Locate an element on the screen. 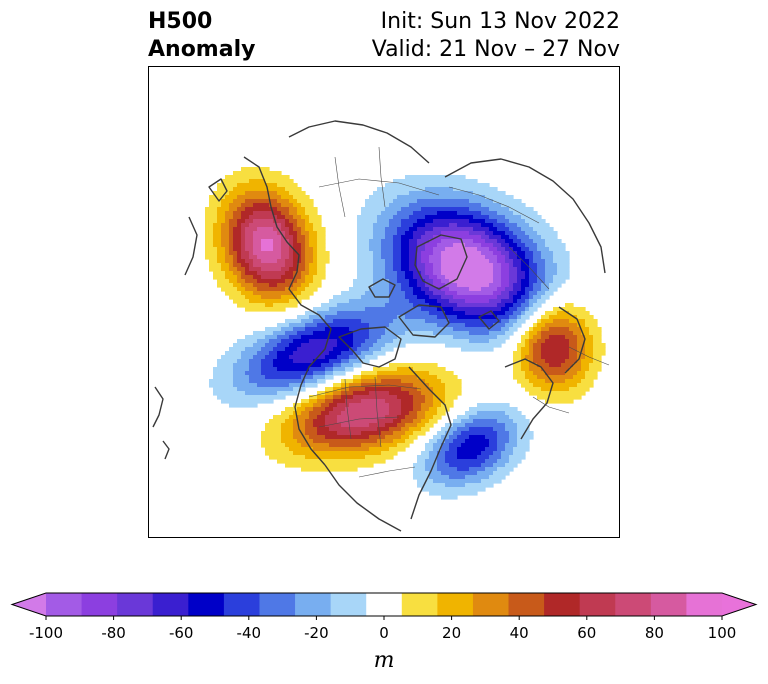  border-segment is located at coordinates (529, 268).